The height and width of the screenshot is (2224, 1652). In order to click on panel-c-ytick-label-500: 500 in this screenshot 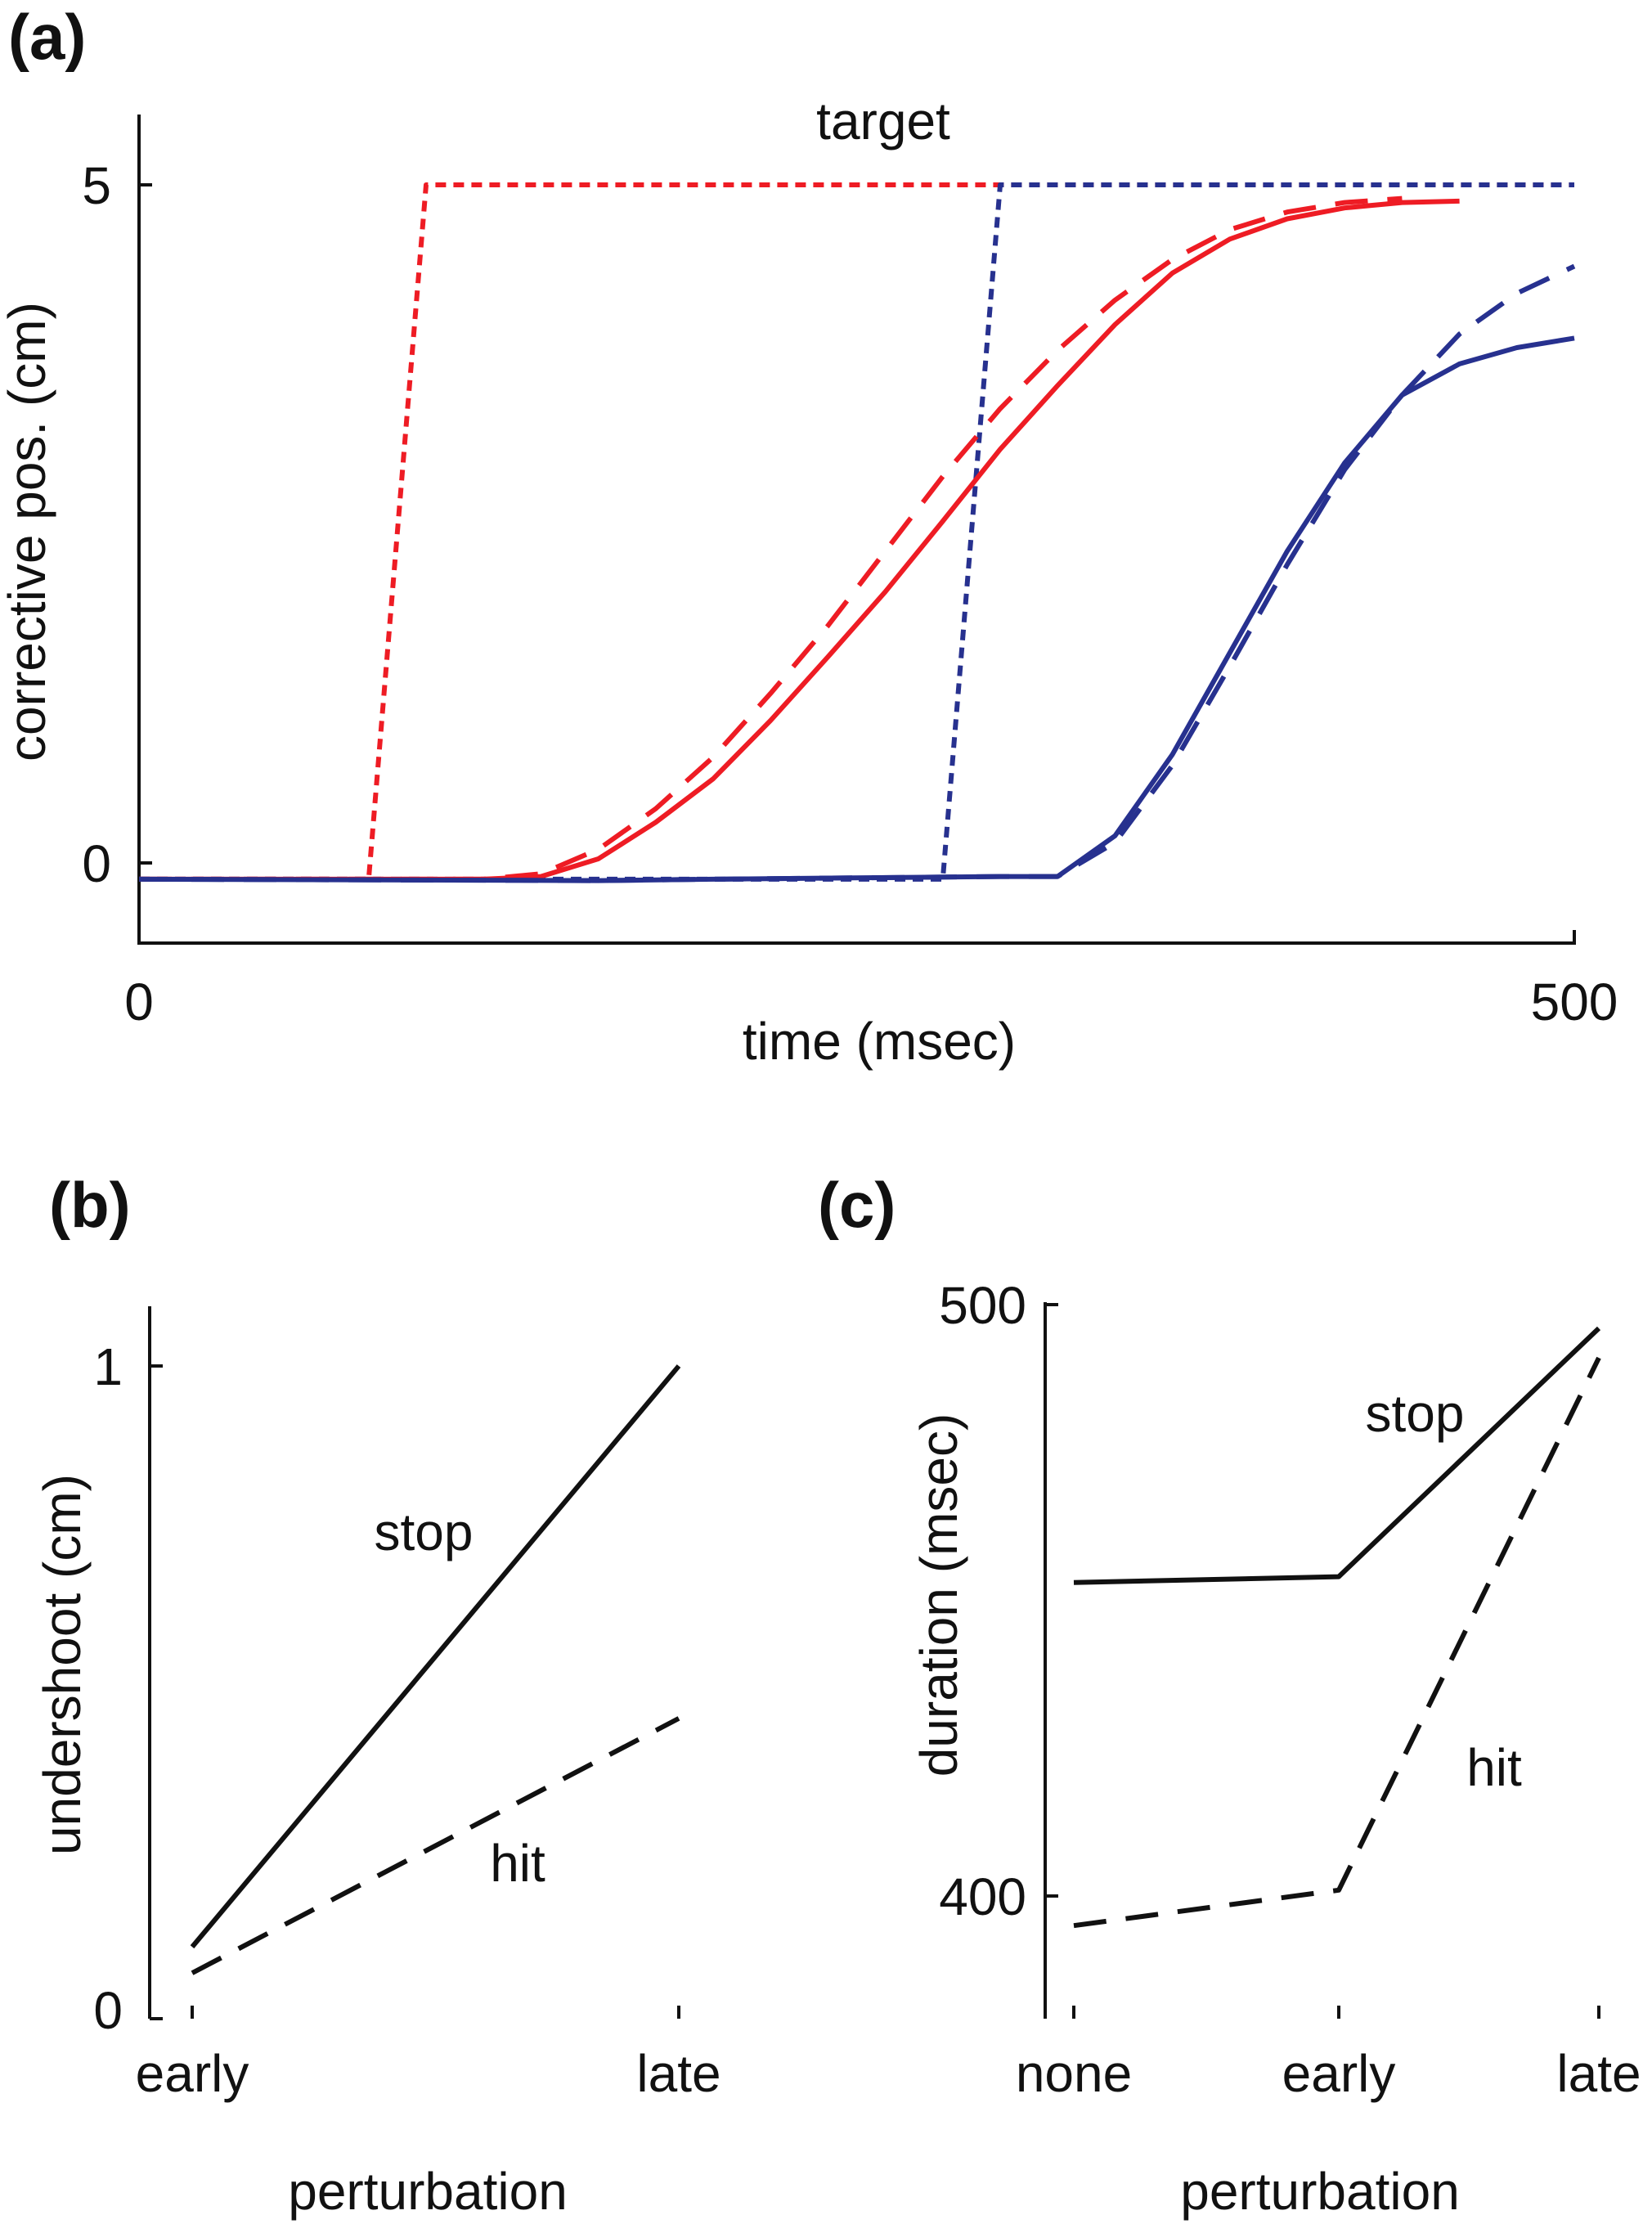, I will do `click(982, 1305)`.